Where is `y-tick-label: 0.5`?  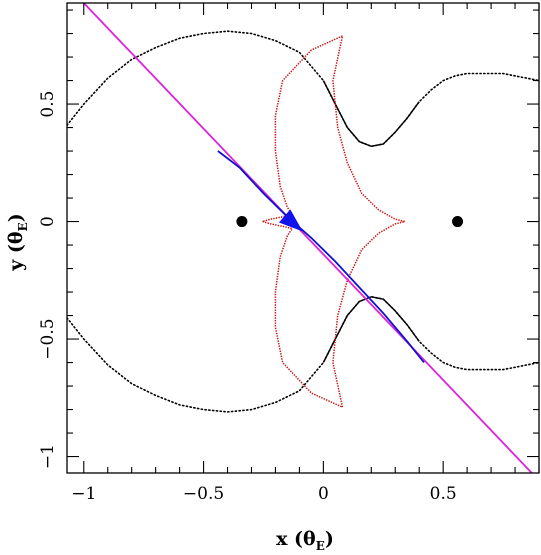
y-tick-label: 0.5 is located at coordinates (48, 104).